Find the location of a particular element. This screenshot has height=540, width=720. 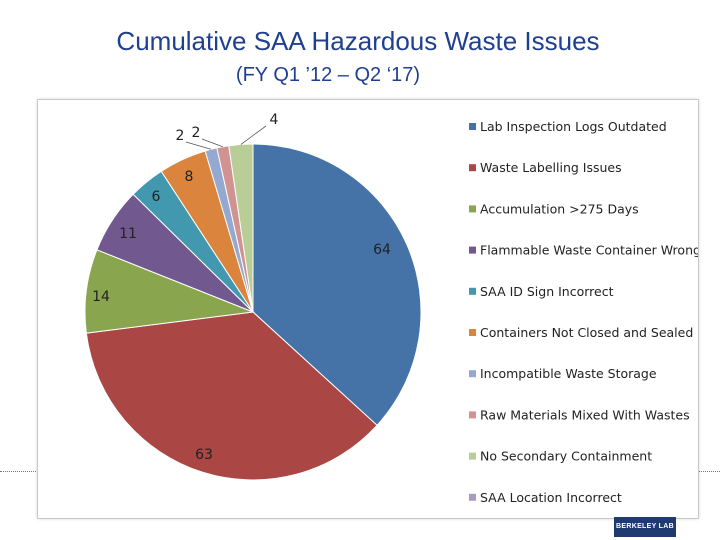

data-label-8: 4 is located at coordinates (274, 120).